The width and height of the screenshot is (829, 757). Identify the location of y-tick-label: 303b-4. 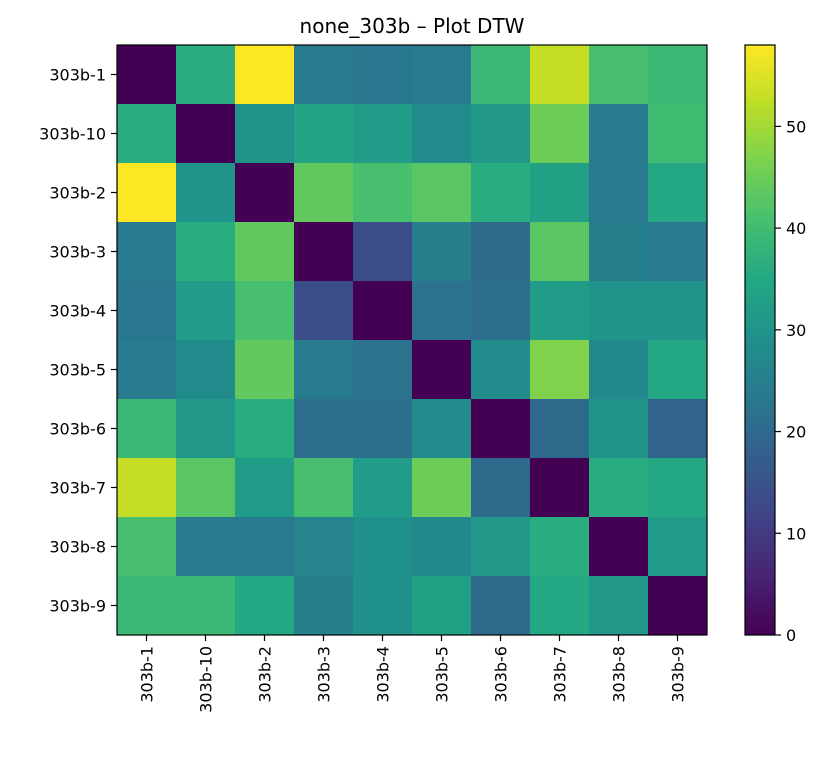
(77, 311).